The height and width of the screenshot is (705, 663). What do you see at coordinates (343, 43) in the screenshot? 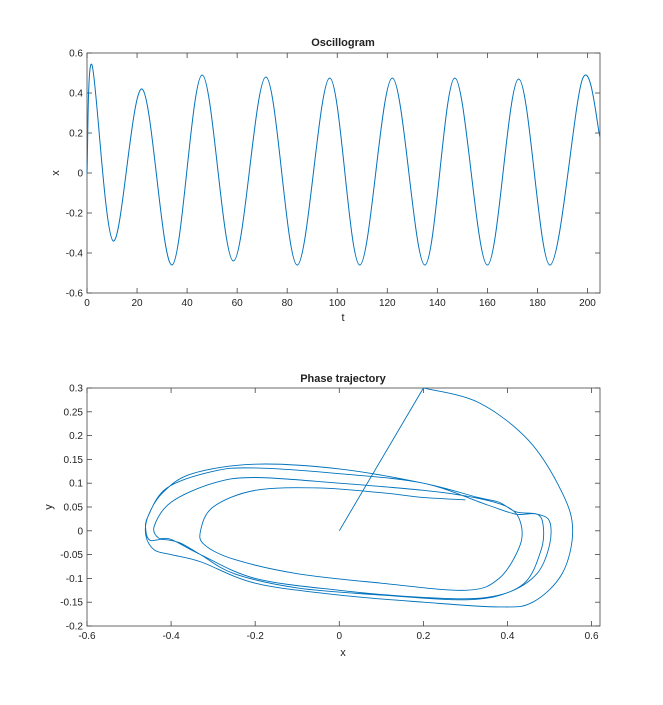
I see `oscillogram-title: Oscillogram` at bounding box center [343, 43].